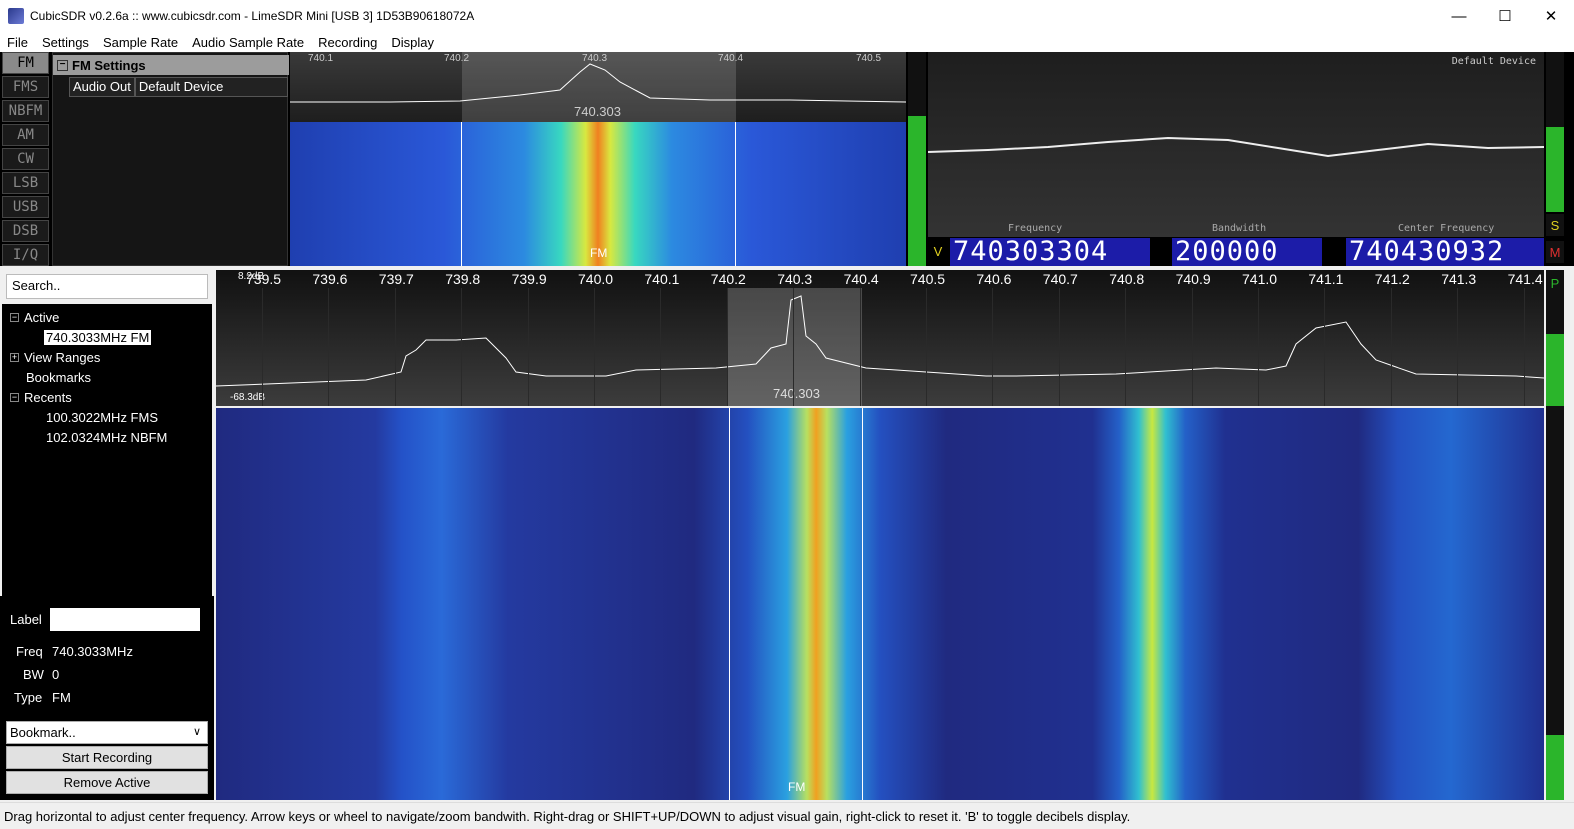 The image size is (1574, 829). I want to click on mini-tick: 740.3, so click(595, 58).